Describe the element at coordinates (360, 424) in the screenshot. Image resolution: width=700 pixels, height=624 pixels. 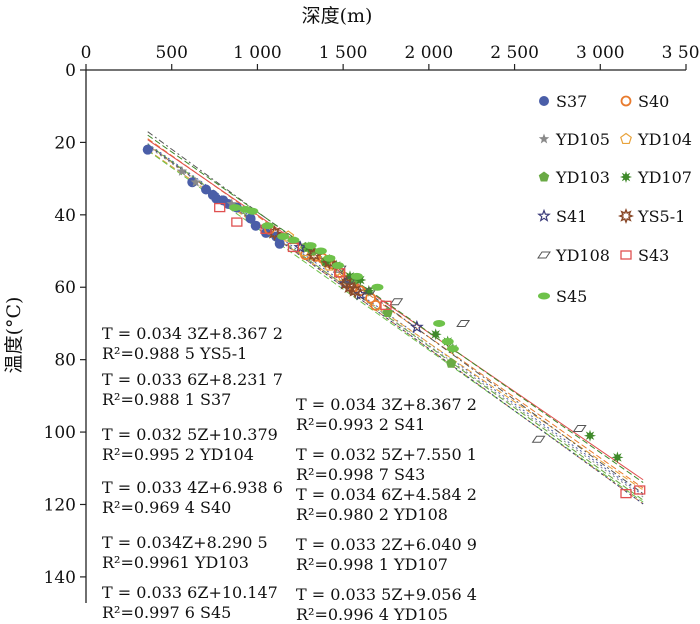
I see `r-squared-text: R²=0.993 2 S41` at that location.